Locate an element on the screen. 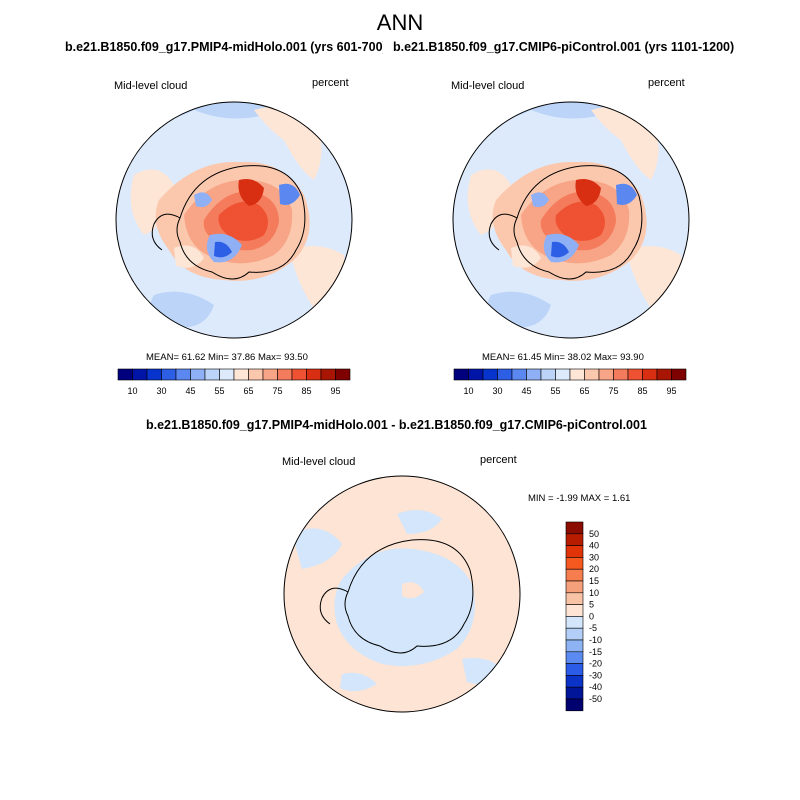 Image resolution: width=800 pixels, height=800 pixels. colorbar-tick-label: -50 is located at coordinates (595, 699).